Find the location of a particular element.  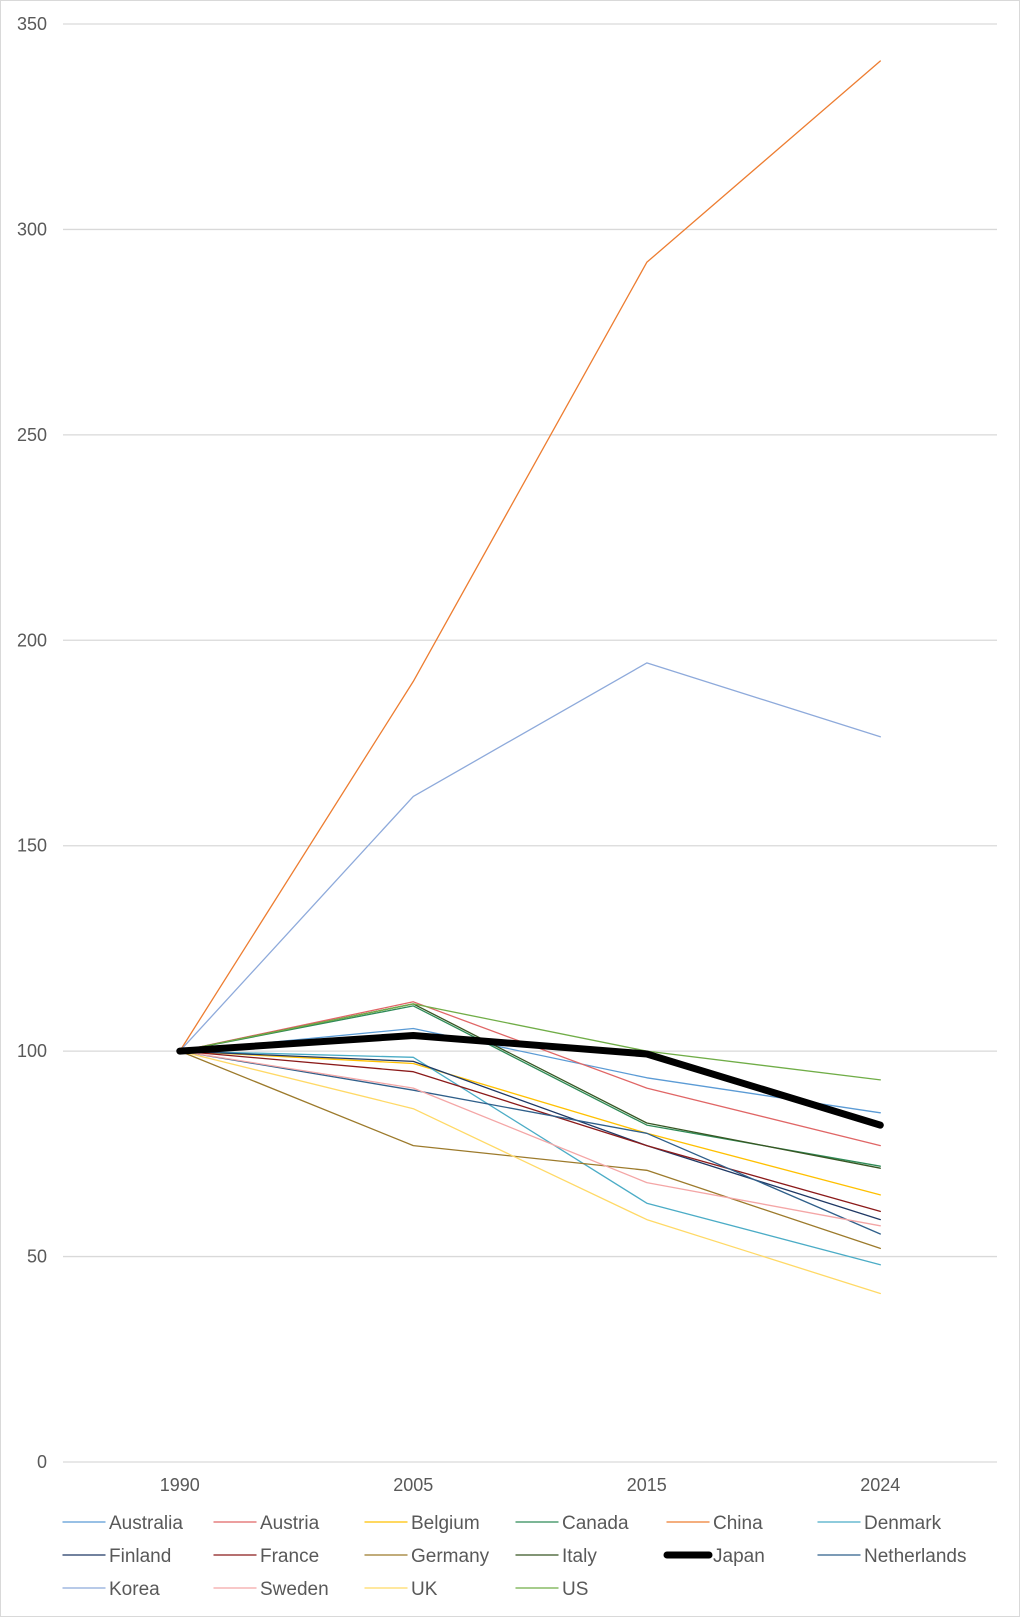

legend-label-denmark: Denmark is located at coordinates (903, 1523).